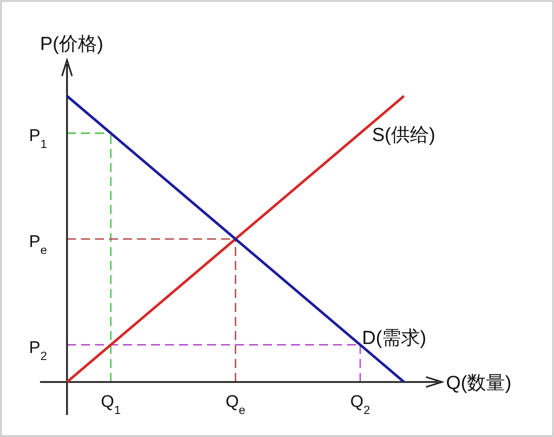 This screenshot has height=437, width=554. What do you see at coordinates (360, 404) in the screenshot?
I see `text: Q$_{2}$` at bounding box center [360, 404].